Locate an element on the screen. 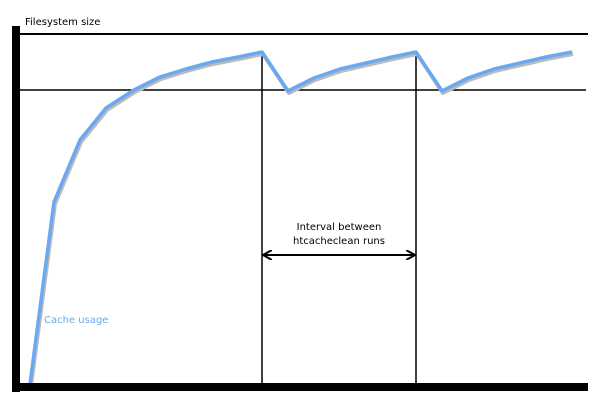 The image size is (600, 406). y-axis-label: Filesystem size is located at coordinates (63, 22).